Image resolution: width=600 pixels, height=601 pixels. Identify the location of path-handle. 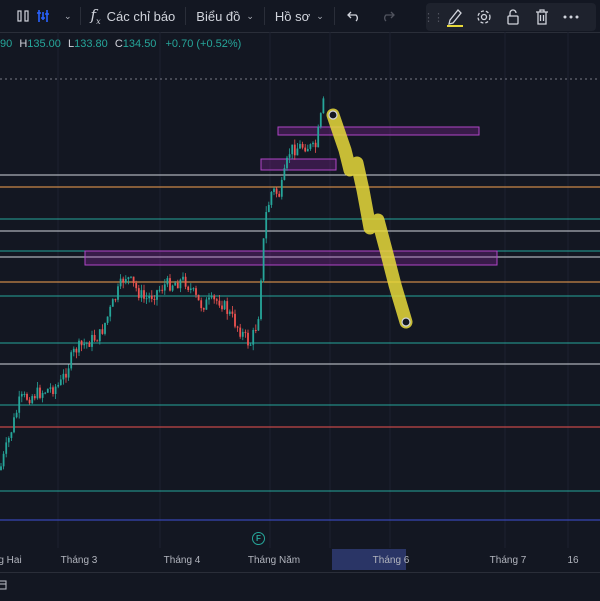
(333, 115).